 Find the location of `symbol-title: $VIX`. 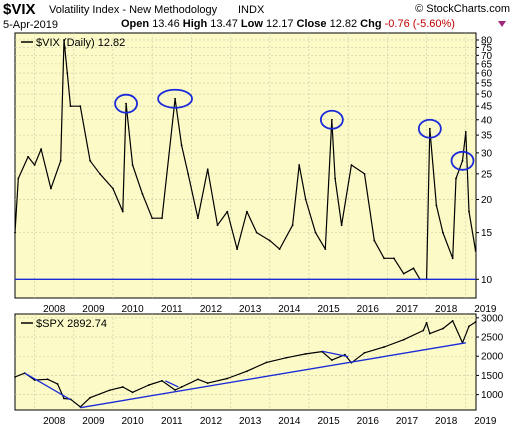

symbol-title: $VIX is located at coordinates (19, 9).